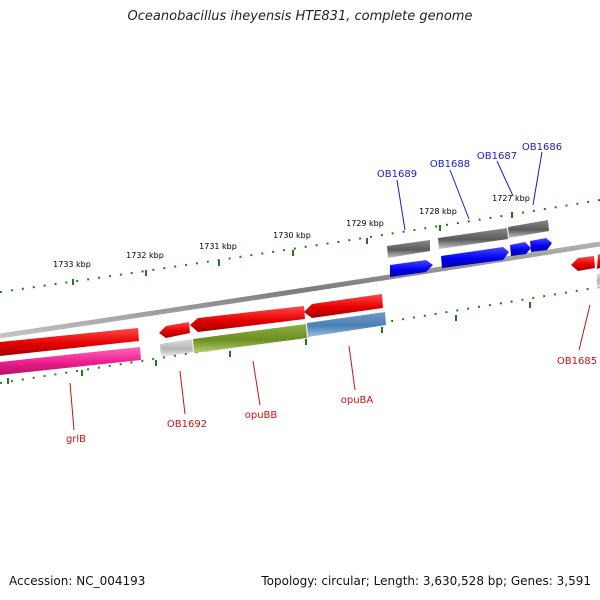 The height and width of the screenshot is (600, 600). Describe the element at coordinates (187, 424) in the screenshot. I see `label-ob1692: OB1692` at that location.